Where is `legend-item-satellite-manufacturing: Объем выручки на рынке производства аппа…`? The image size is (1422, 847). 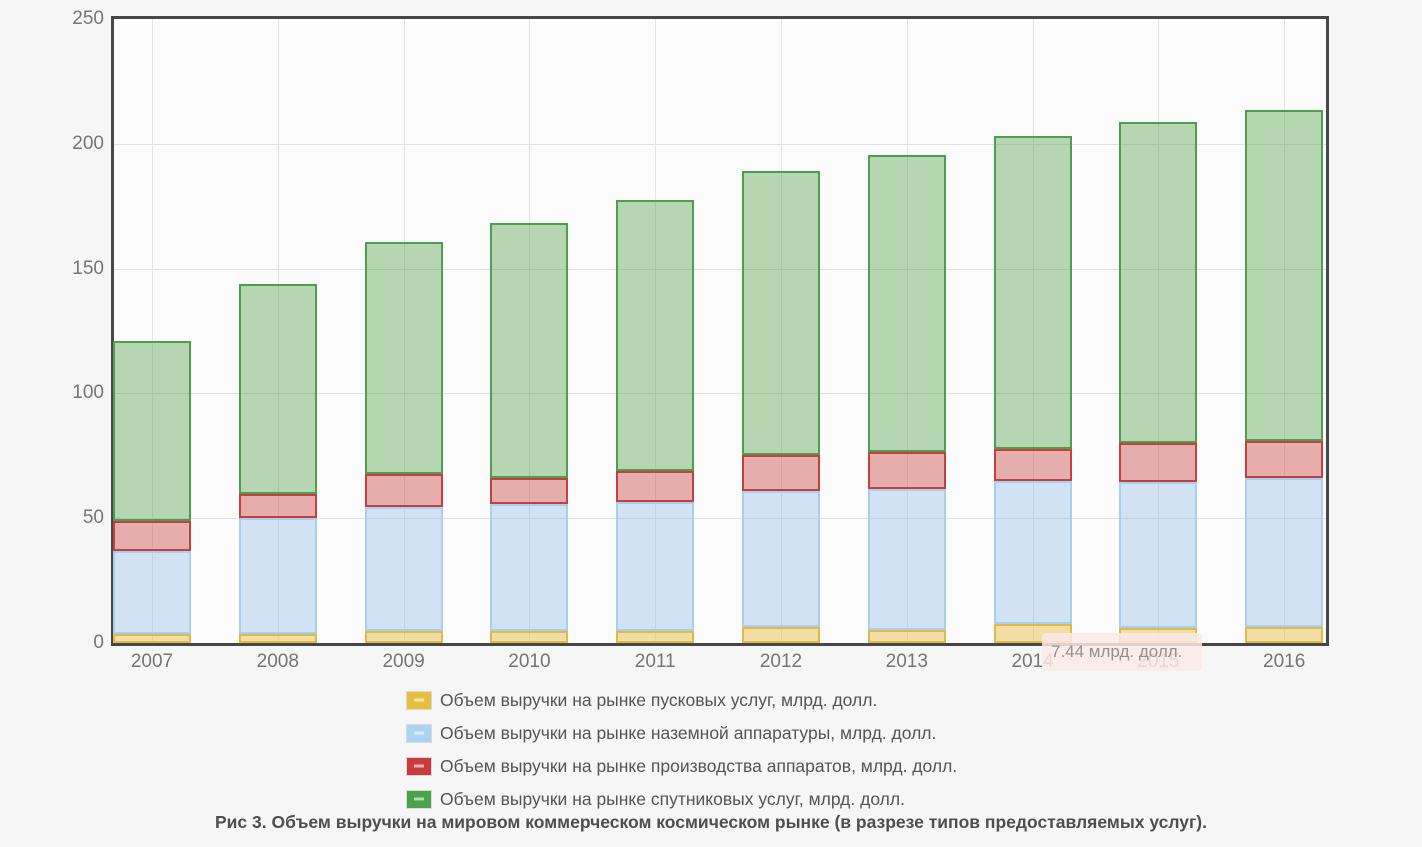
legend-item-satellite-manufacturing: Объем выручки на рынке производства аппа… is located at coordinates (682, 765).